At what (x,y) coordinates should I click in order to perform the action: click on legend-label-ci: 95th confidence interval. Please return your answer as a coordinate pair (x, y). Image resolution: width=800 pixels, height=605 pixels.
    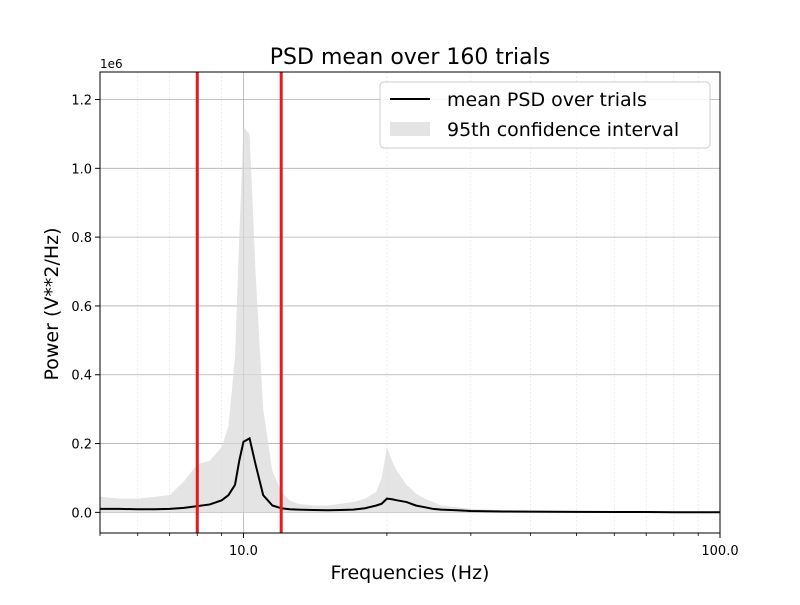
    Looking at the image, I should click on (563, 130).